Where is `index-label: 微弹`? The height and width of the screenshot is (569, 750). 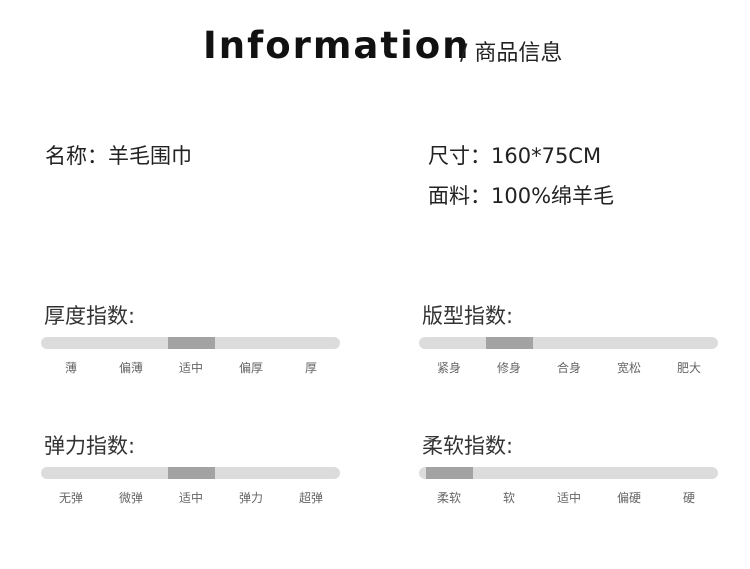 index-label: 微弹 is located at coordinates (131, 498).